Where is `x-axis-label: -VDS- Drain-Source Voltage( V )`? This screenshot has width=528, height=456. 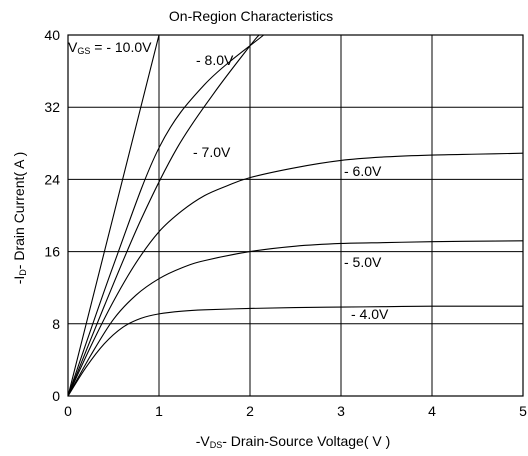
x-axis-label: -VDS- Drain-Source Voltage( V ) is located at coordinates (293, 441).